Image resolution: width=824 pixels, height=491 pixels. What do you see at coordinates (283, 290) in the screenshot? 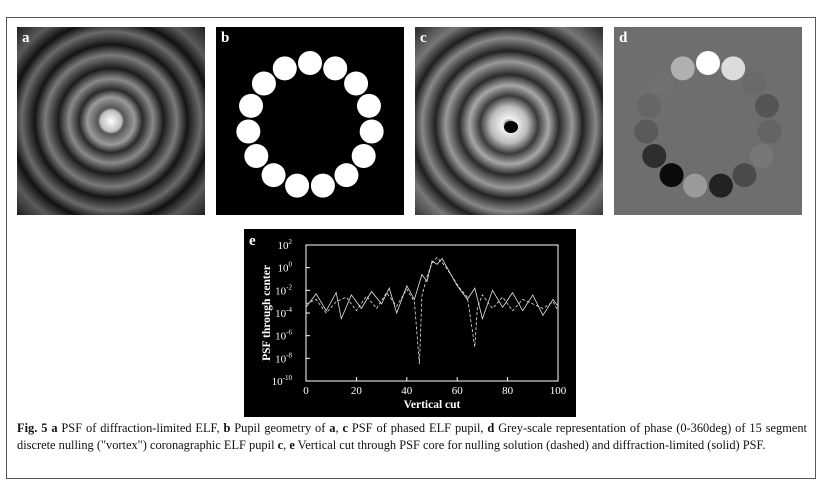
I see `y-tick-label: 10⁻²` at bounding box center [283, 290].